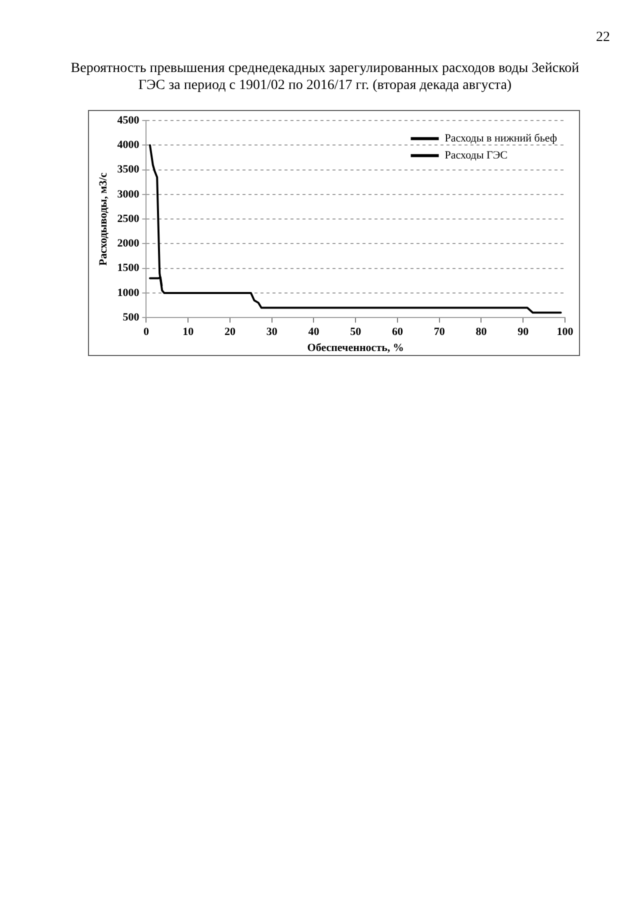 This screenshot has width=640, height=905. Describe the element at coordinates (188, 332) in the screenshot. I see `x-tick-label: 10` at that location.